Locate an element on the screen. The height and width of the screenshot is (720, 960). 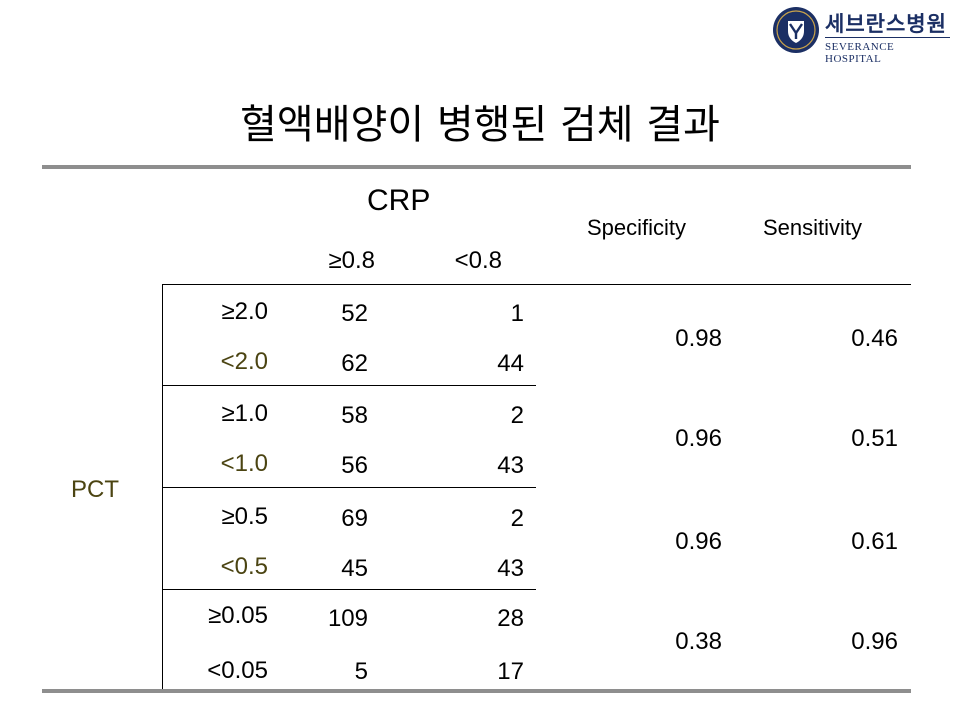
crp-high-count: 52 is located at coordinates (354, 313).